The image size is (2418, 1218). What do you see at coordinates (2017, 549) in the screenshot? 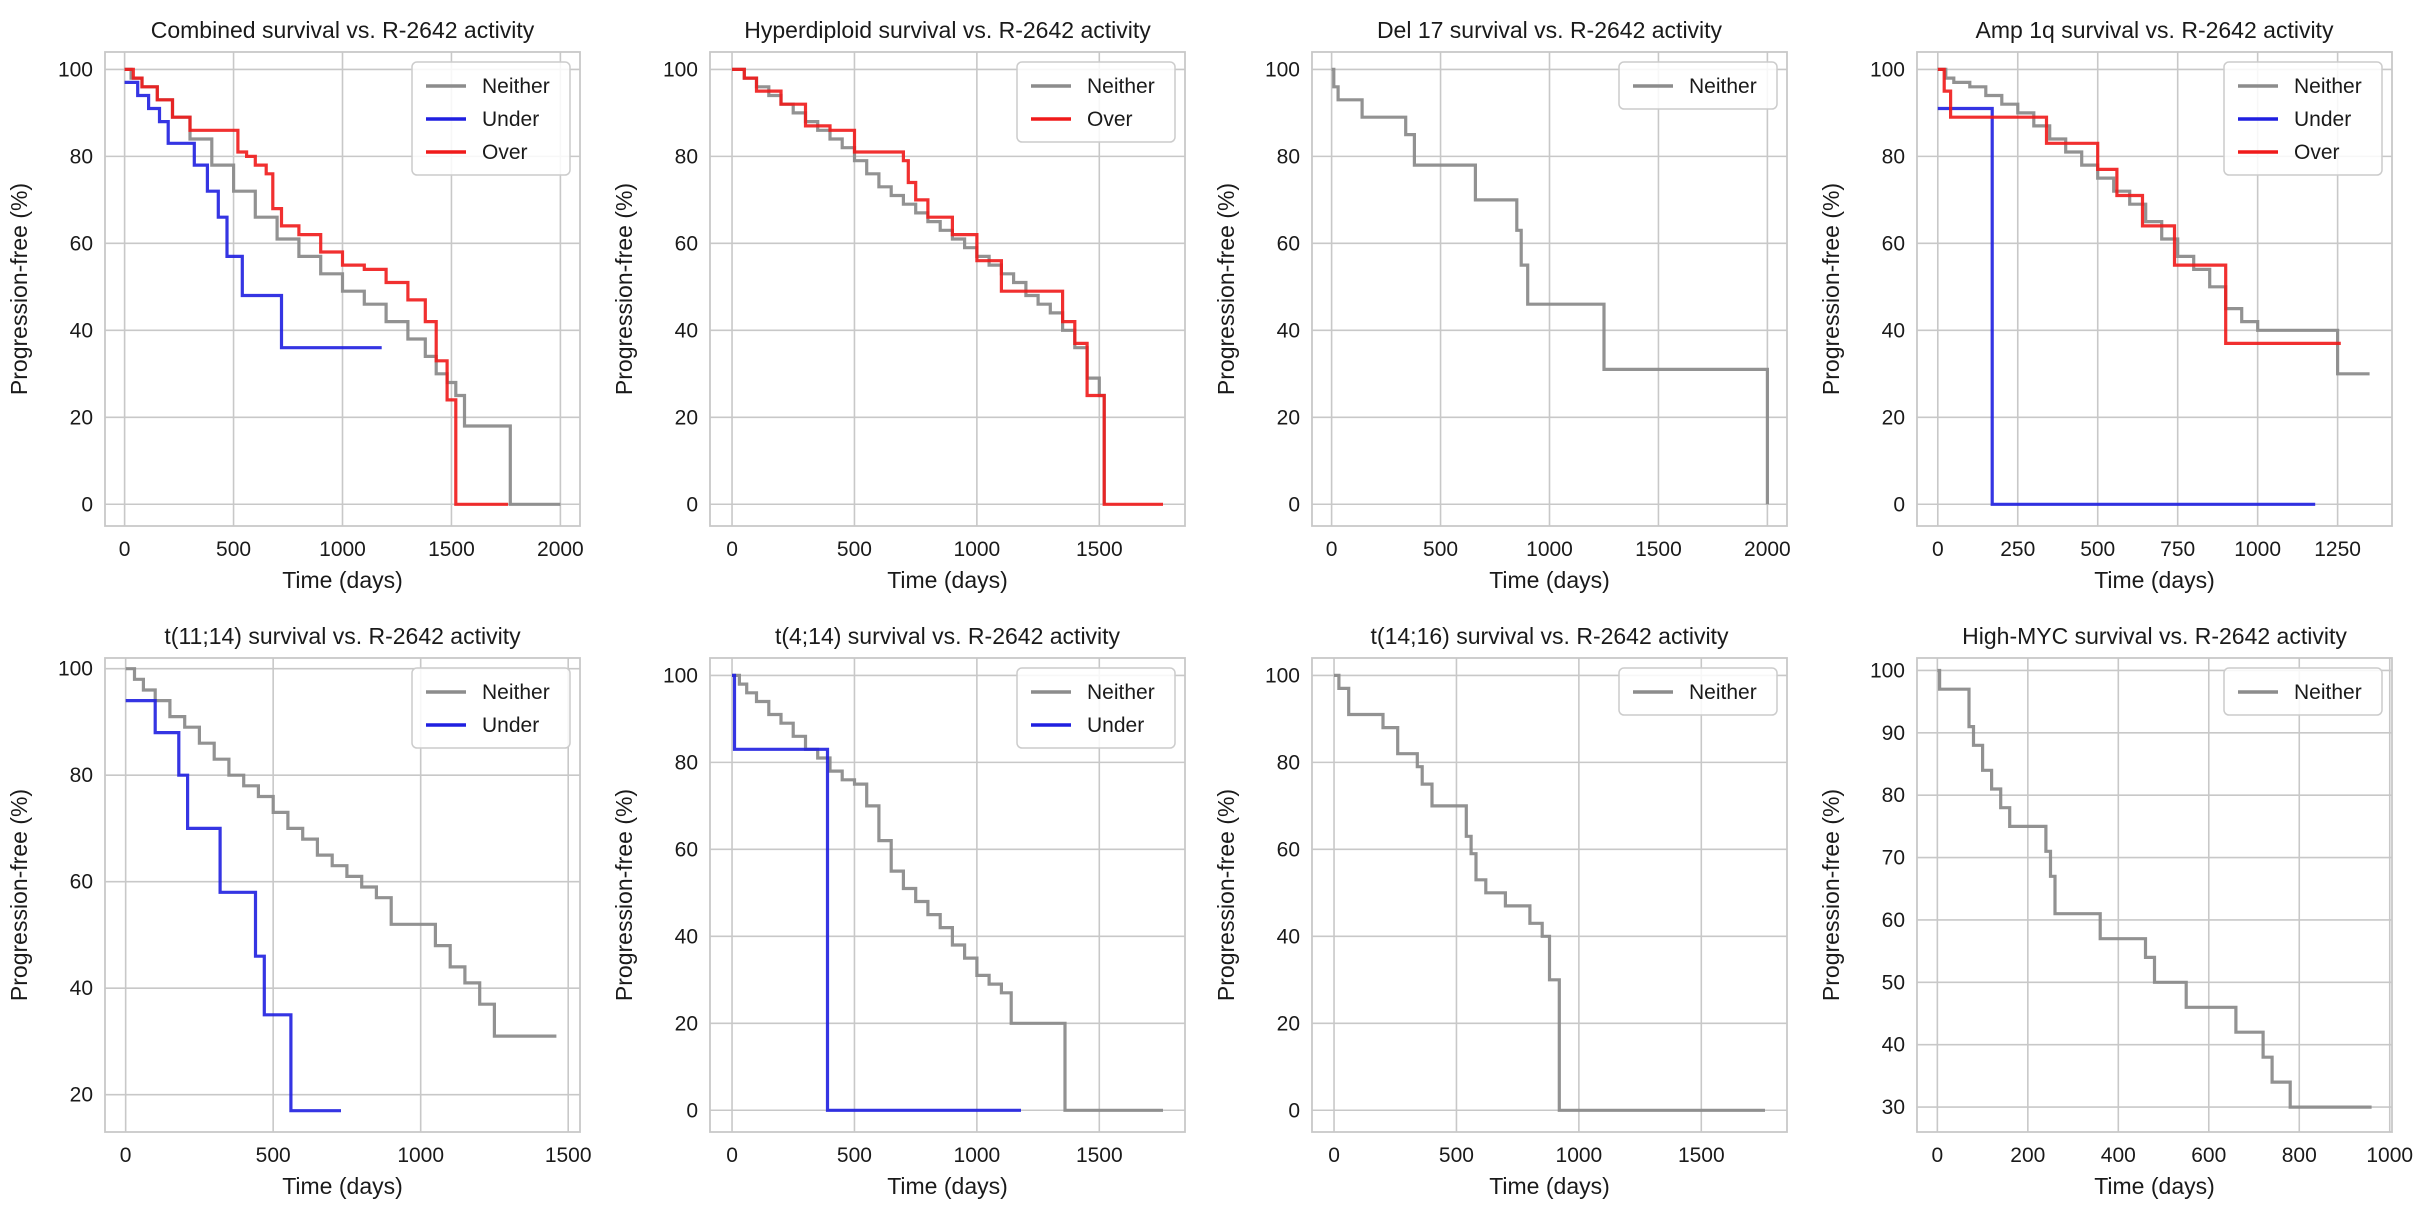
I see `x-tick-label: 250` at bounding box center [2017, 549].